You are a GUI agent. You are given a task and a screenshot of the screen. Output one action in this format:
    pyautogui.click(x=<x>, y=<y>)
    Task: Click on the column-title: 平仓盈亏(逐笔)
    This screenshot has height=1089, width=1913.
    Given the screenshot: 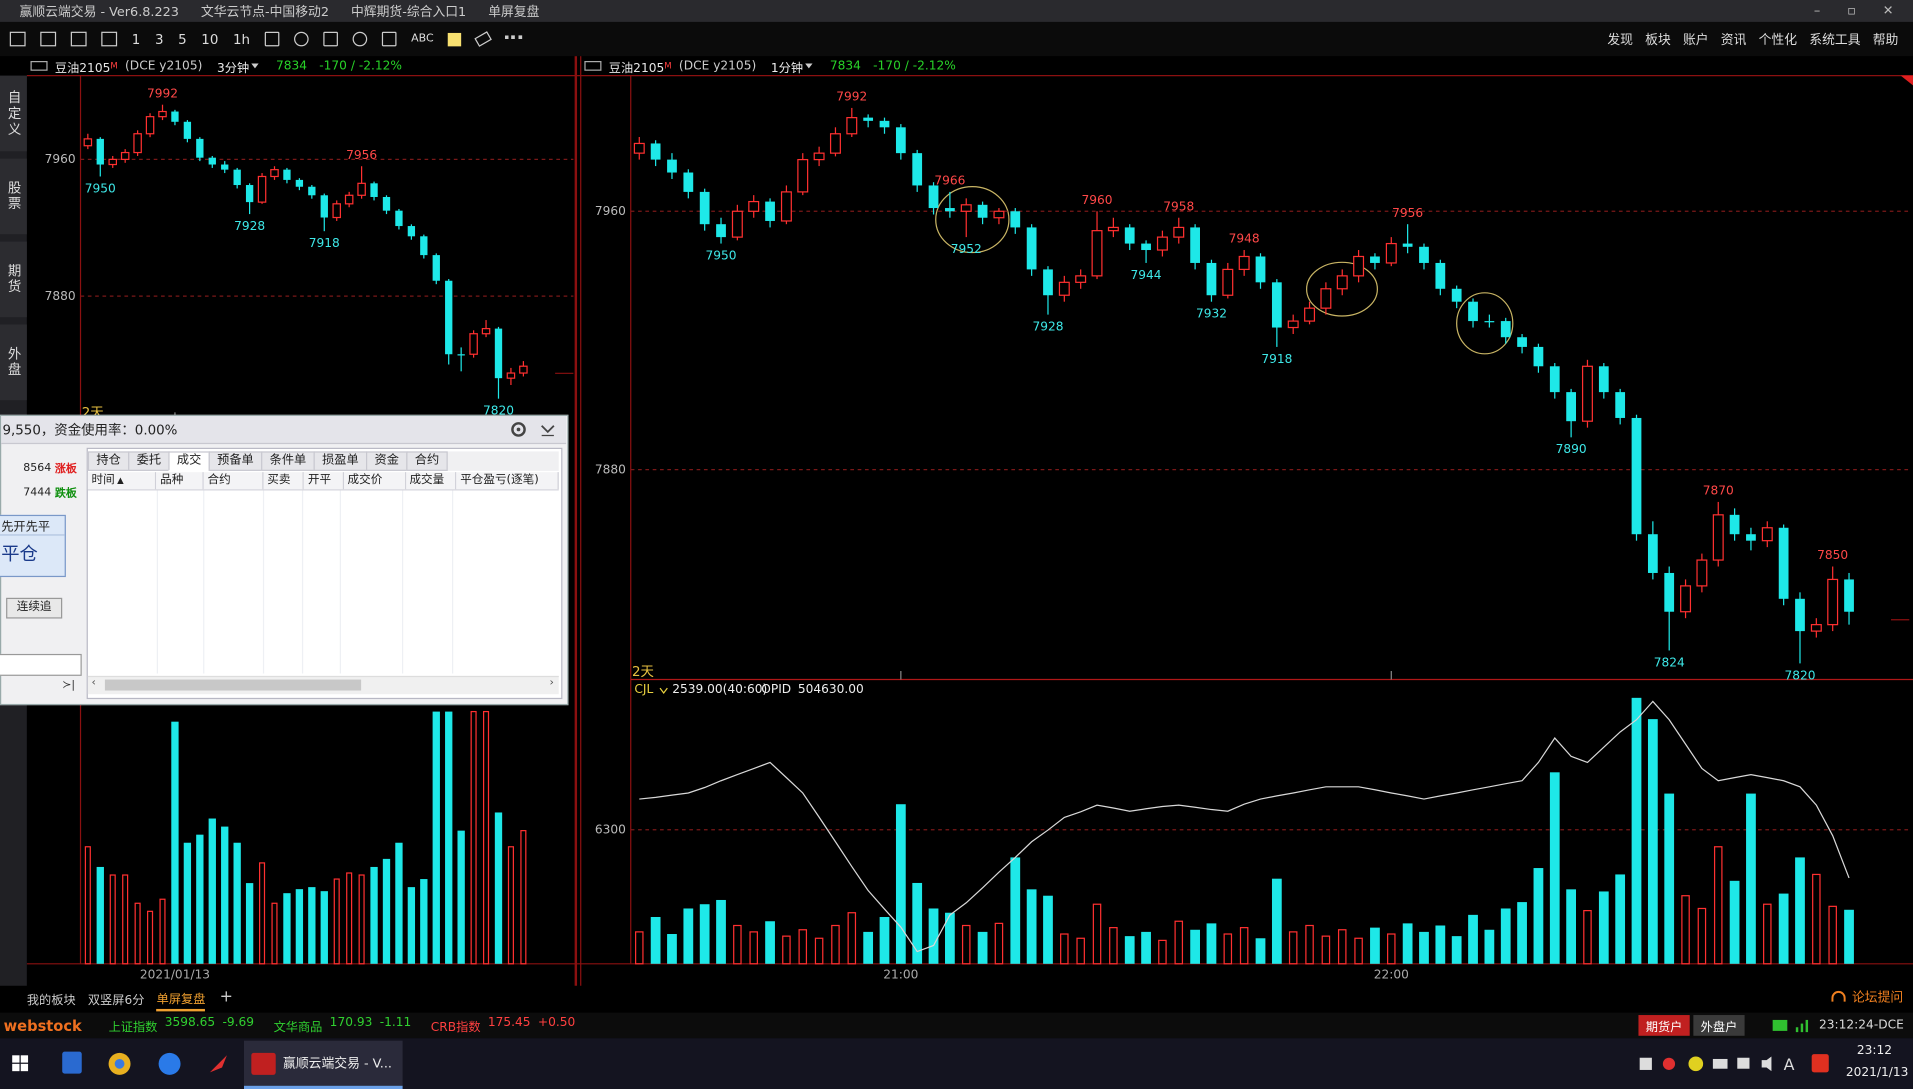 What is the action you would take?
    pyautogui.click(x=499, y=480)
    